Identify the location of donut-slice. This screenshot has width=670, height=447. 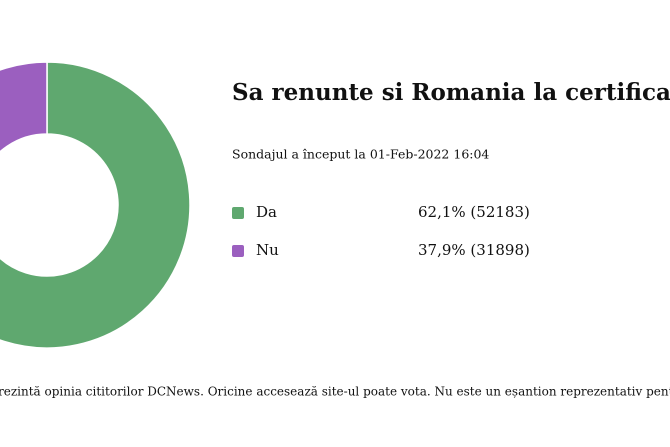
(24, 107).